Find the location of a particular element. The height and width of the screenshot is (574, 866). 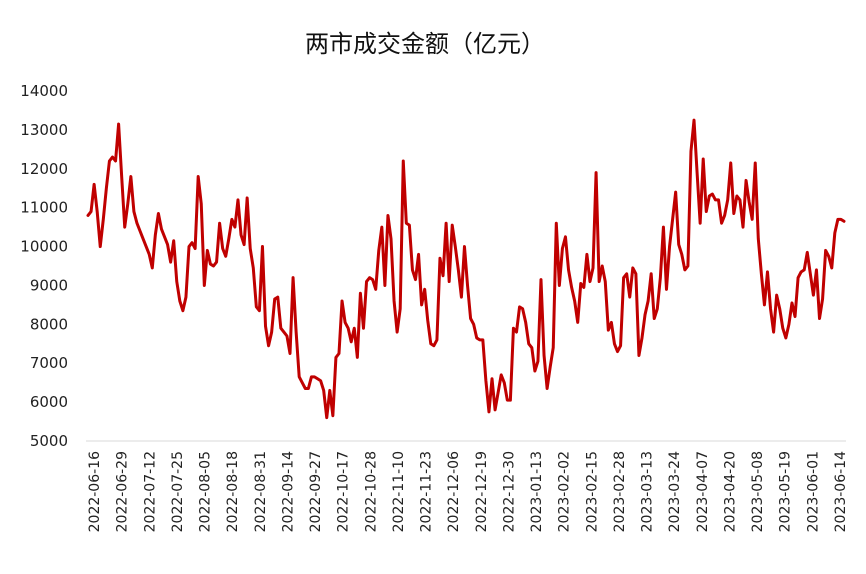

x-tick-label: 2022-07-12 is located at coordinates (150, 491).